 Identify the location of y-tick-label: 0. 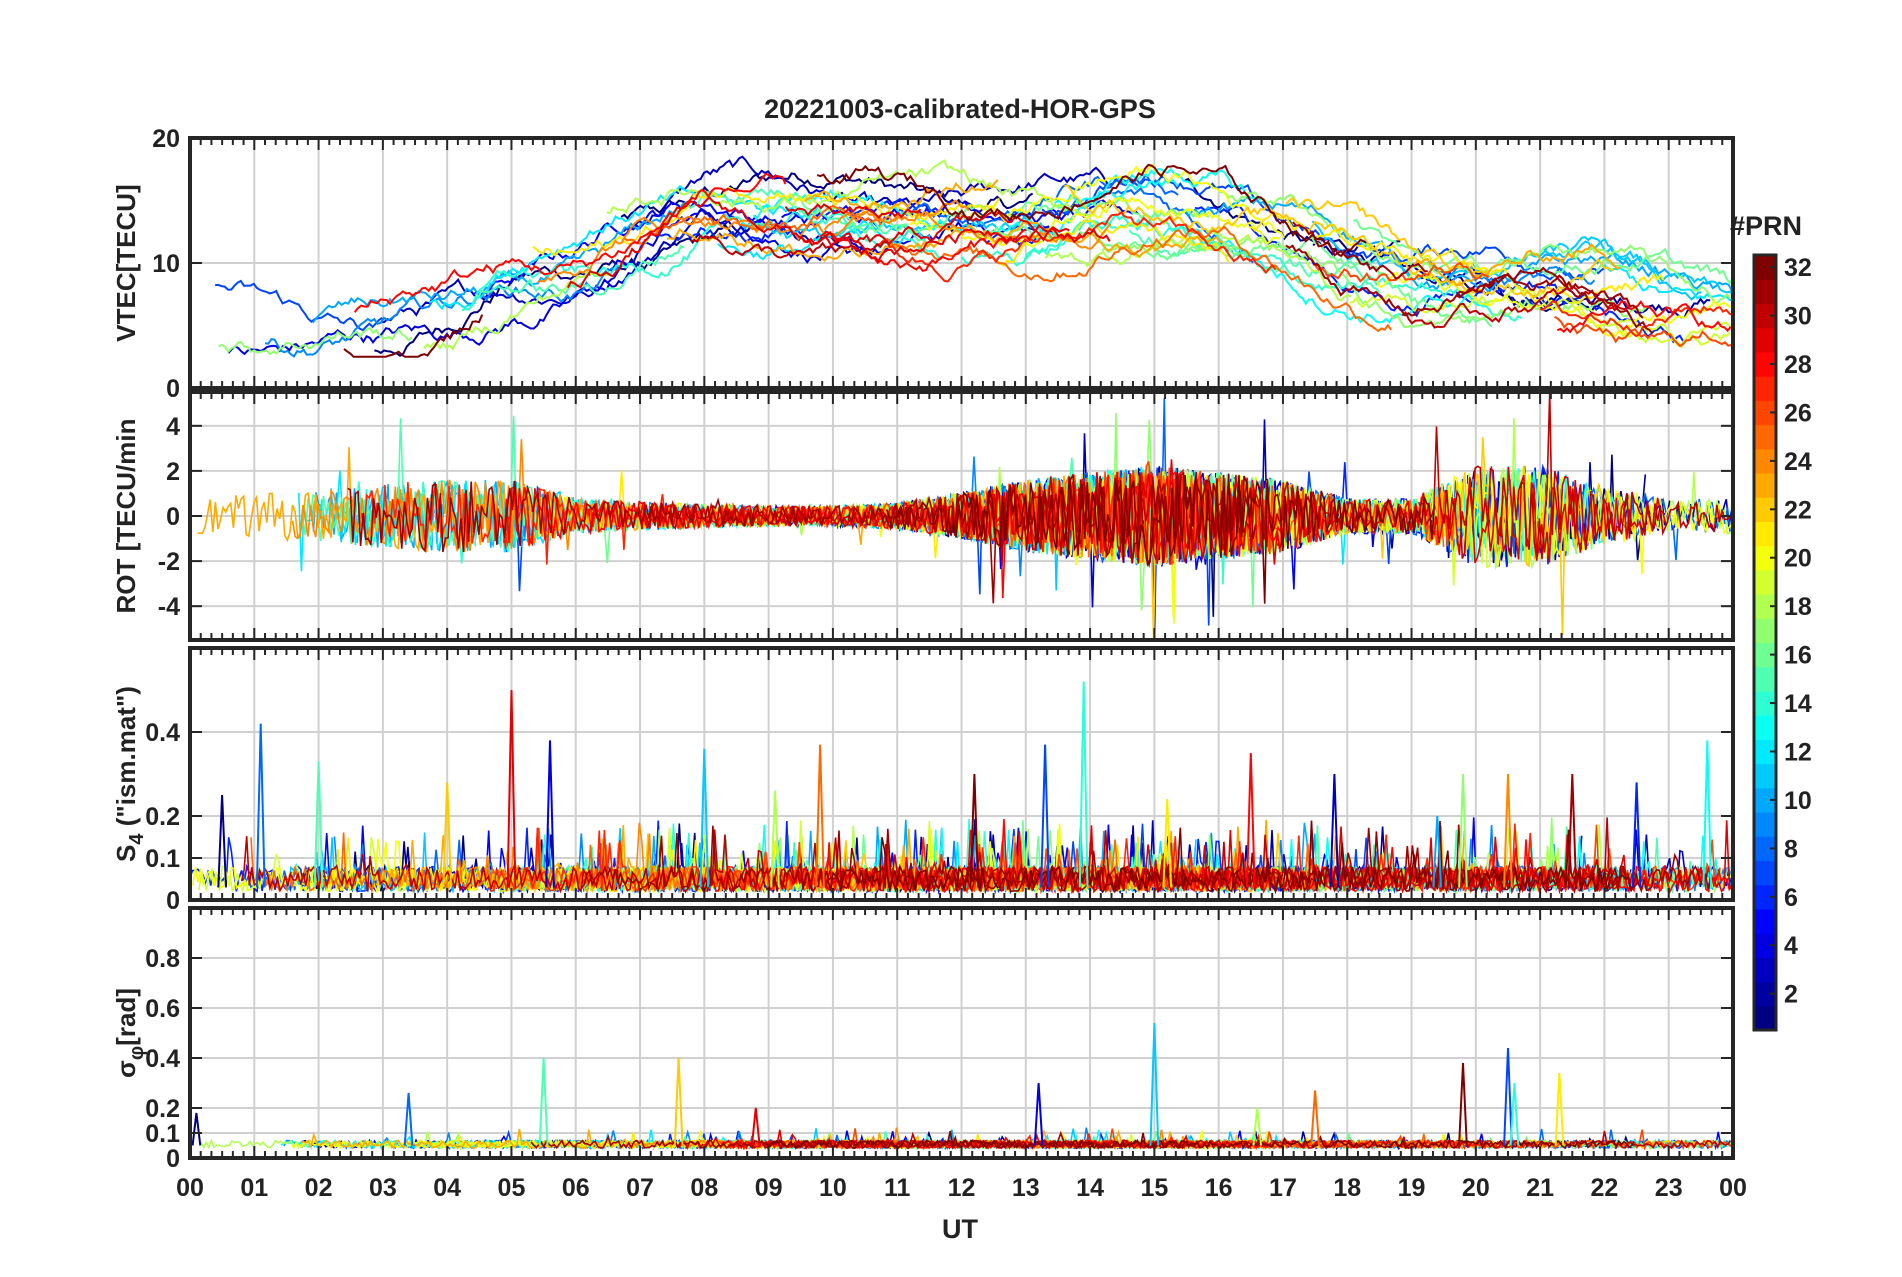
(173, 517).